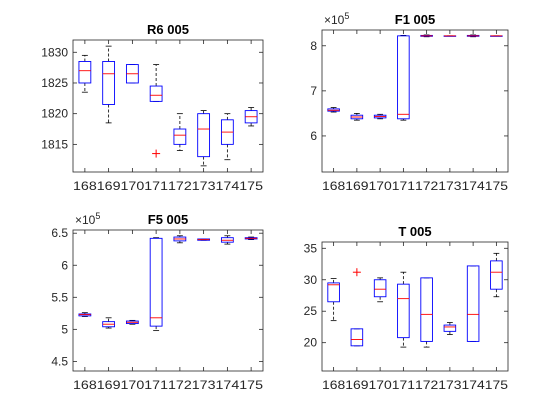 Image resolution: width=560 pixels, height=420 pixels. What do you see at coordinates (59, 297) in the screenshot?
I see `y-tick-label: 5.5` at bounding box center [59, 297].